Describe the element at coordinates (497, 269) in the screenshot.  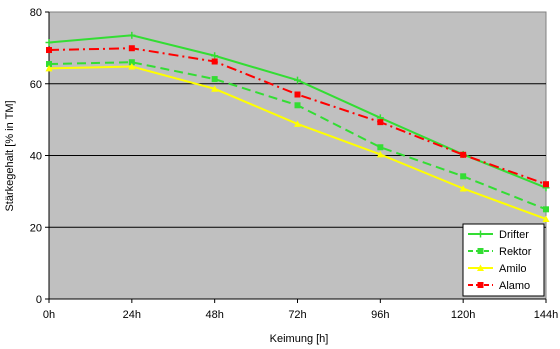
I see `legend-item: Amilo` at that location.